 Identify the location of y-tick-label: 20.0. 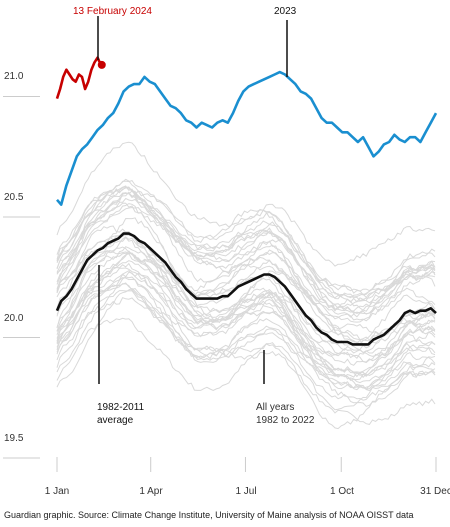
(14, 318).